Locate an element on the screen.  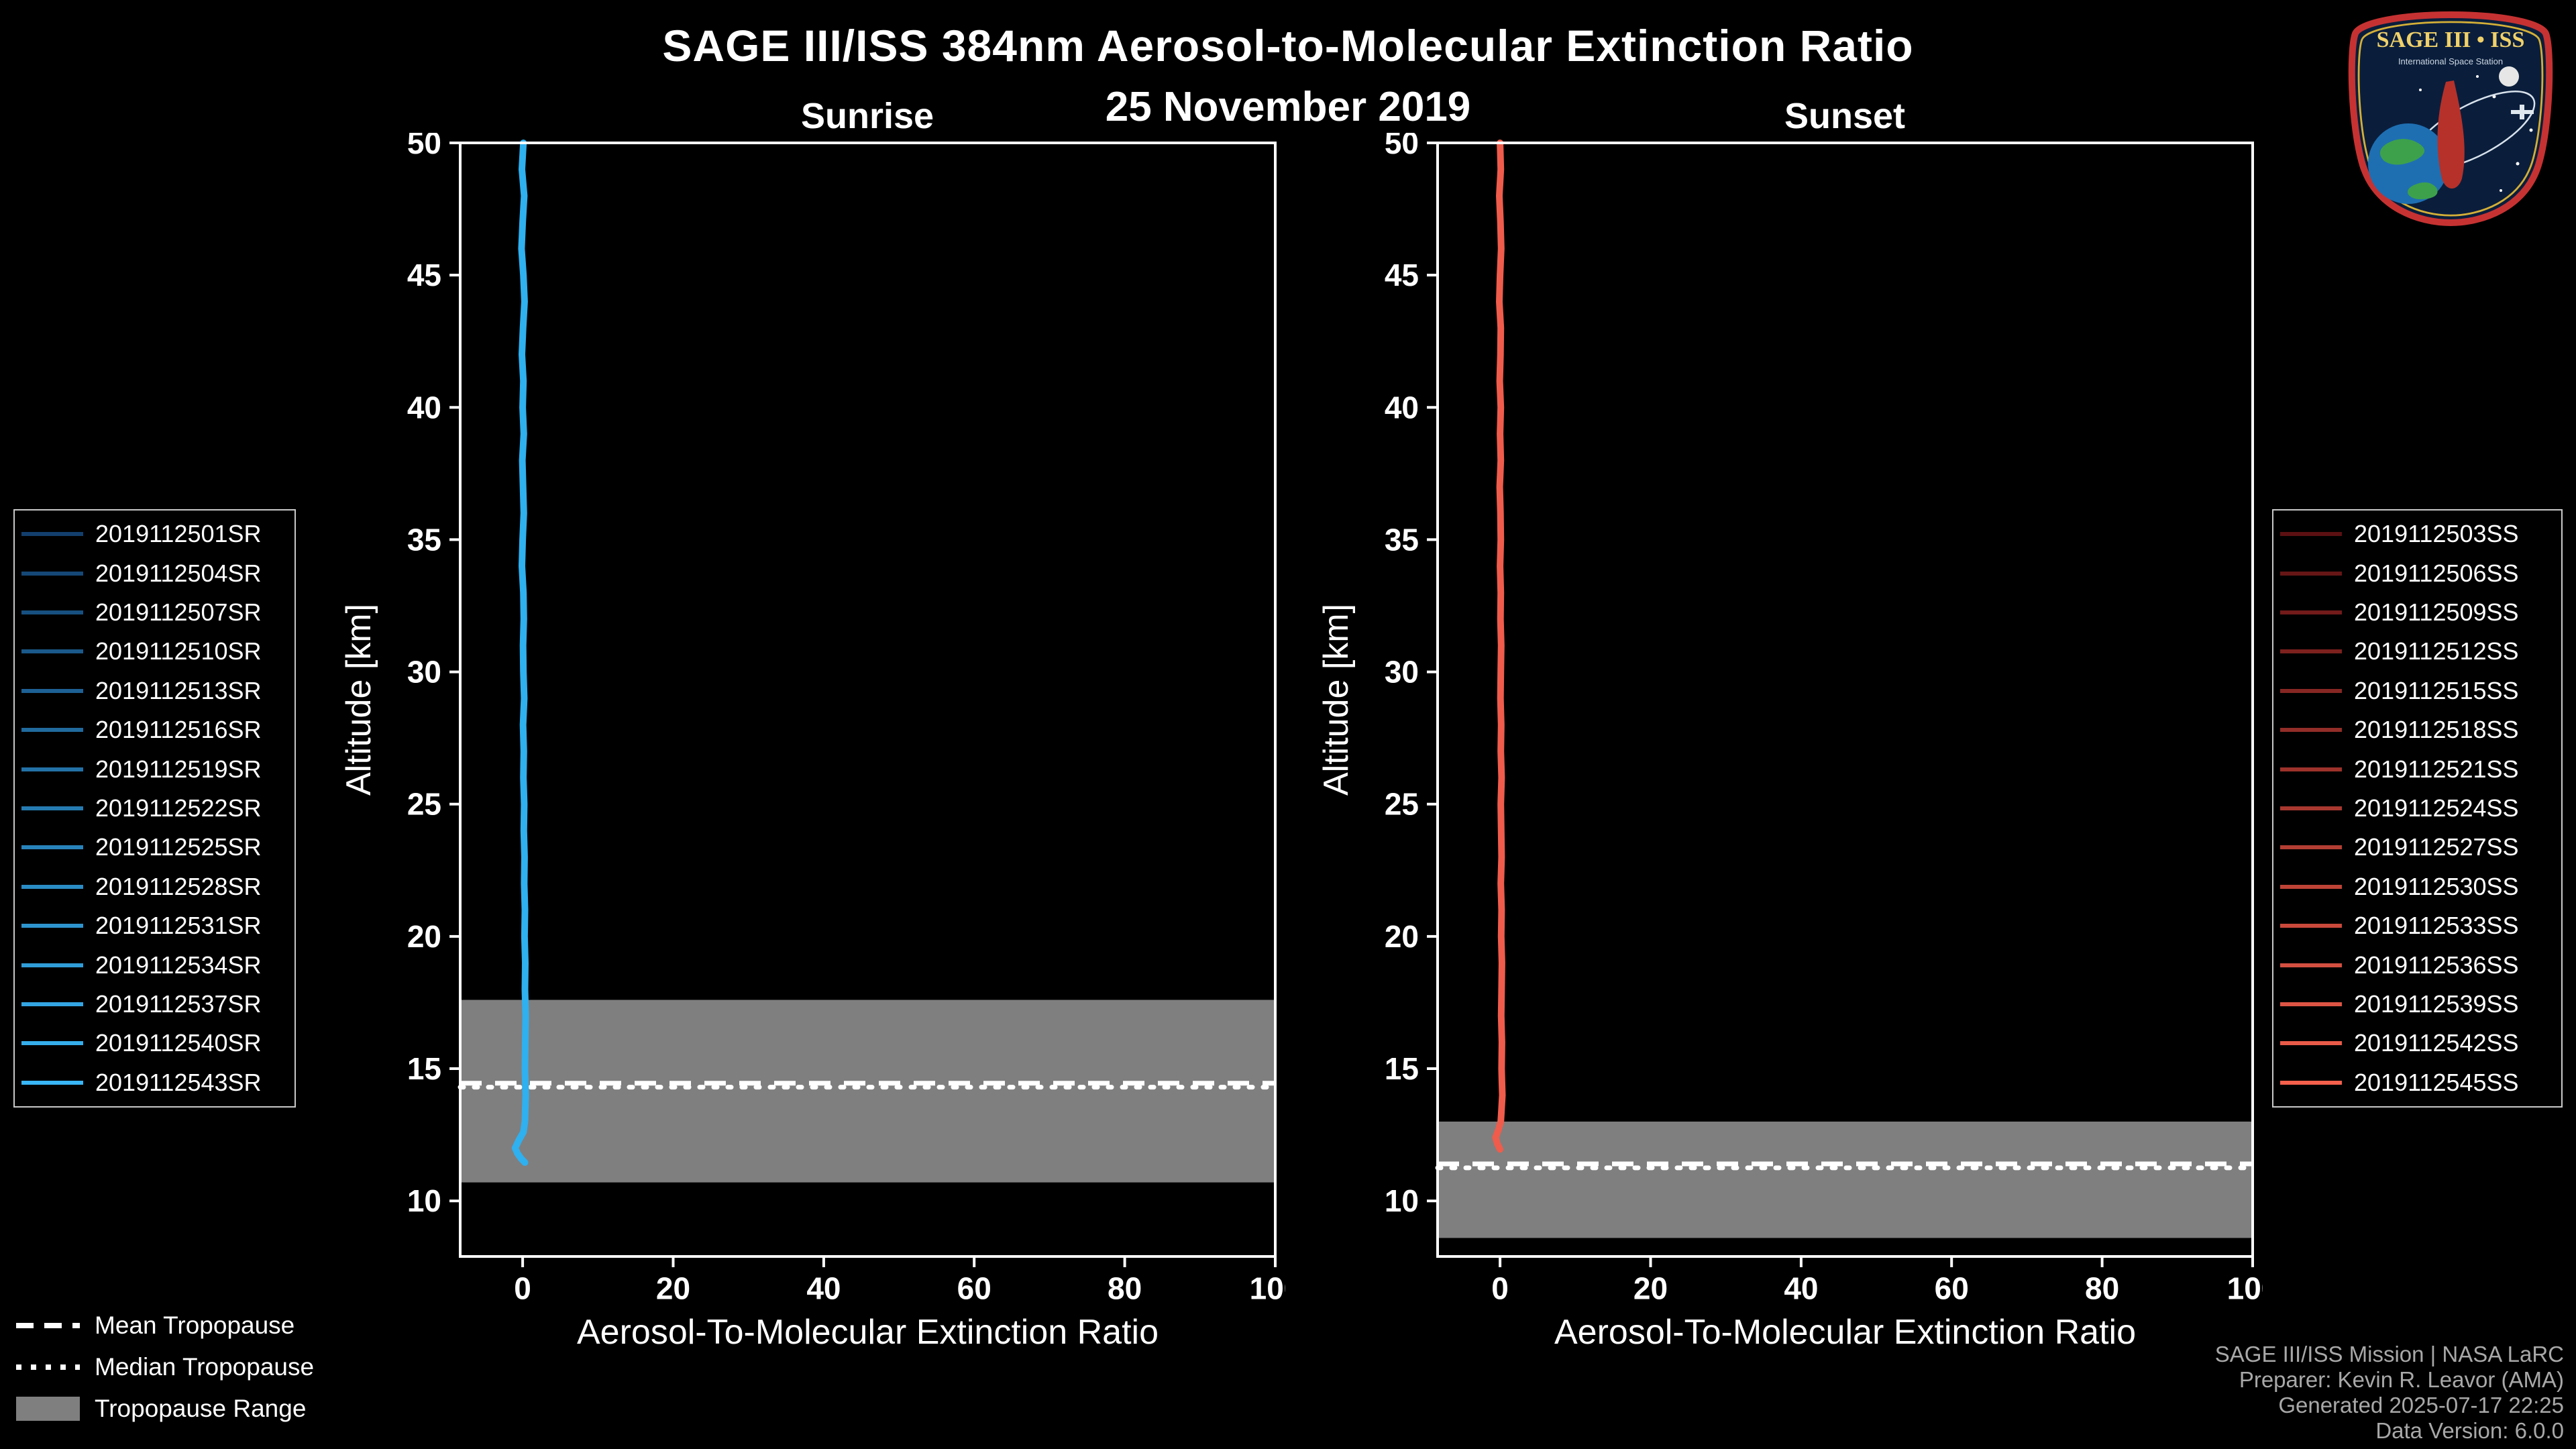
sunset-panel-title: Sunset is located at coordinates (1845, 116).